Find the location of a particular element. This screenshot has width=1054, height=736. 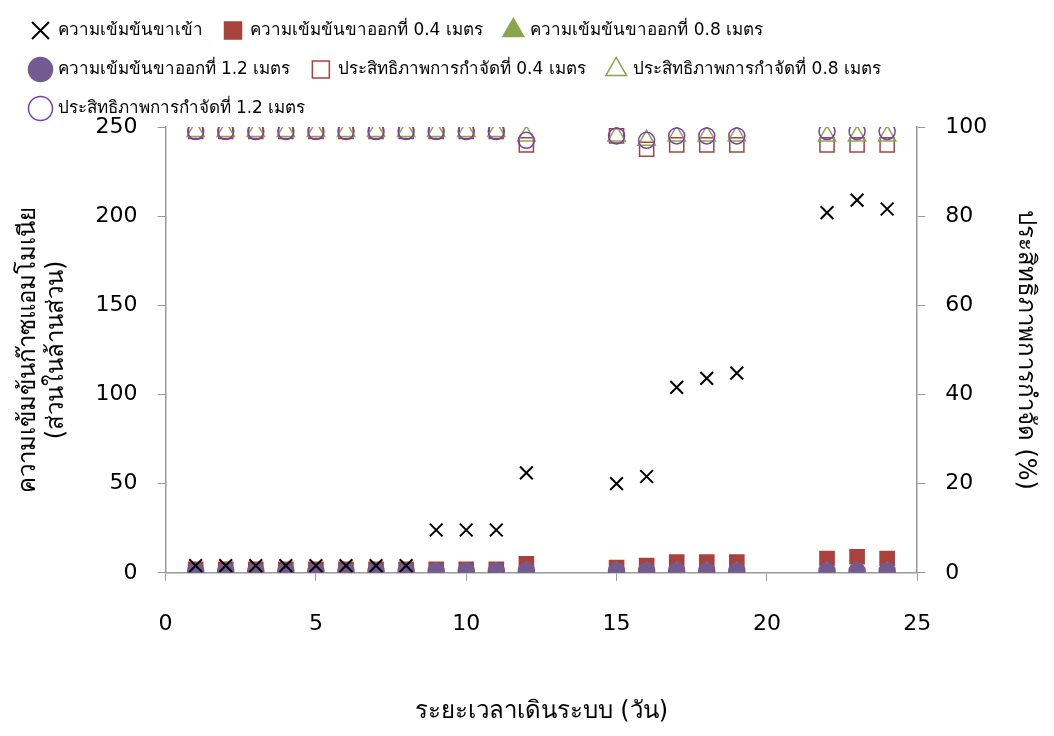

y2-axis-title: ประสิทธิภาพการกำจัด (%) is located at coordinates (1027, 349).